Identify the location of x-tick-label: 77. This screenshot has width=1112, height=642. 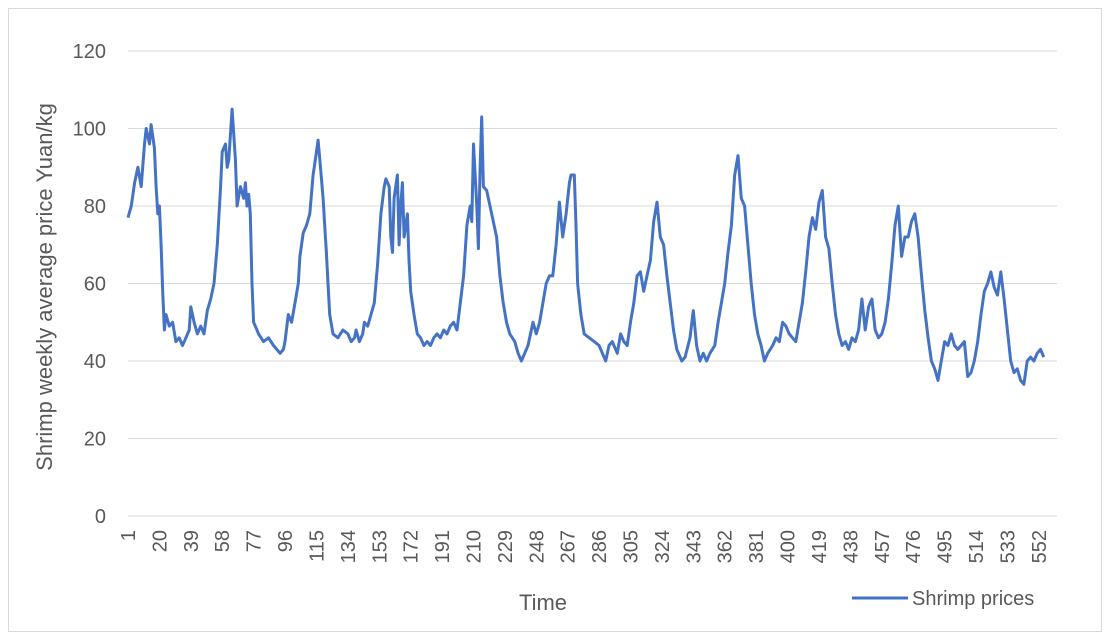
(255, 541).